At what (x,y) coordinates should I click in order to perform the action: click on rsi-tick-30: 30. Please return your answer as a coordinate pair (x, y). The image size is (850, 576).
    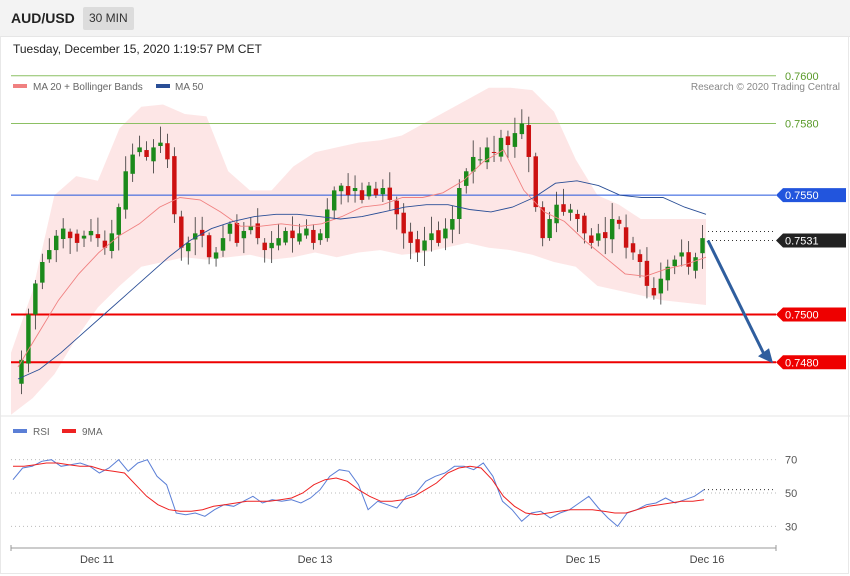
    Looking at the image, I should click on (791, 527).